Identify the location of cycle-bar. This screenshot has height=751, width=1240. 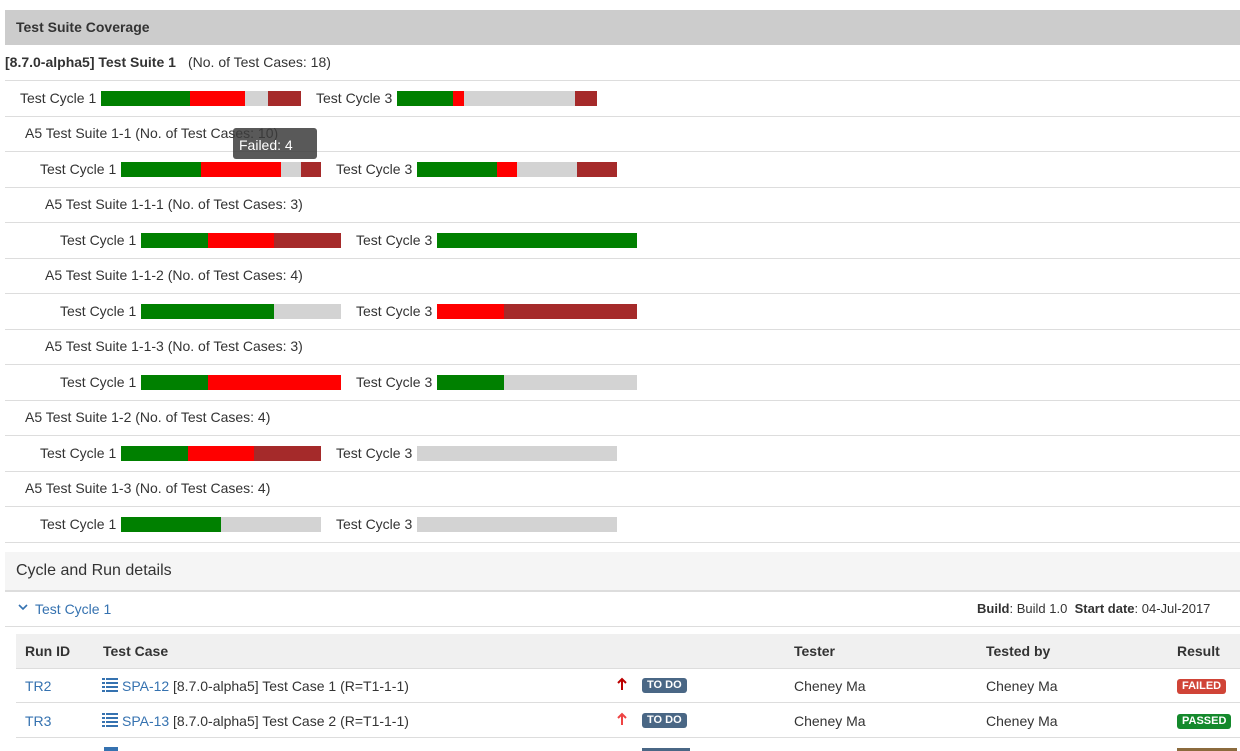
(622, 609).